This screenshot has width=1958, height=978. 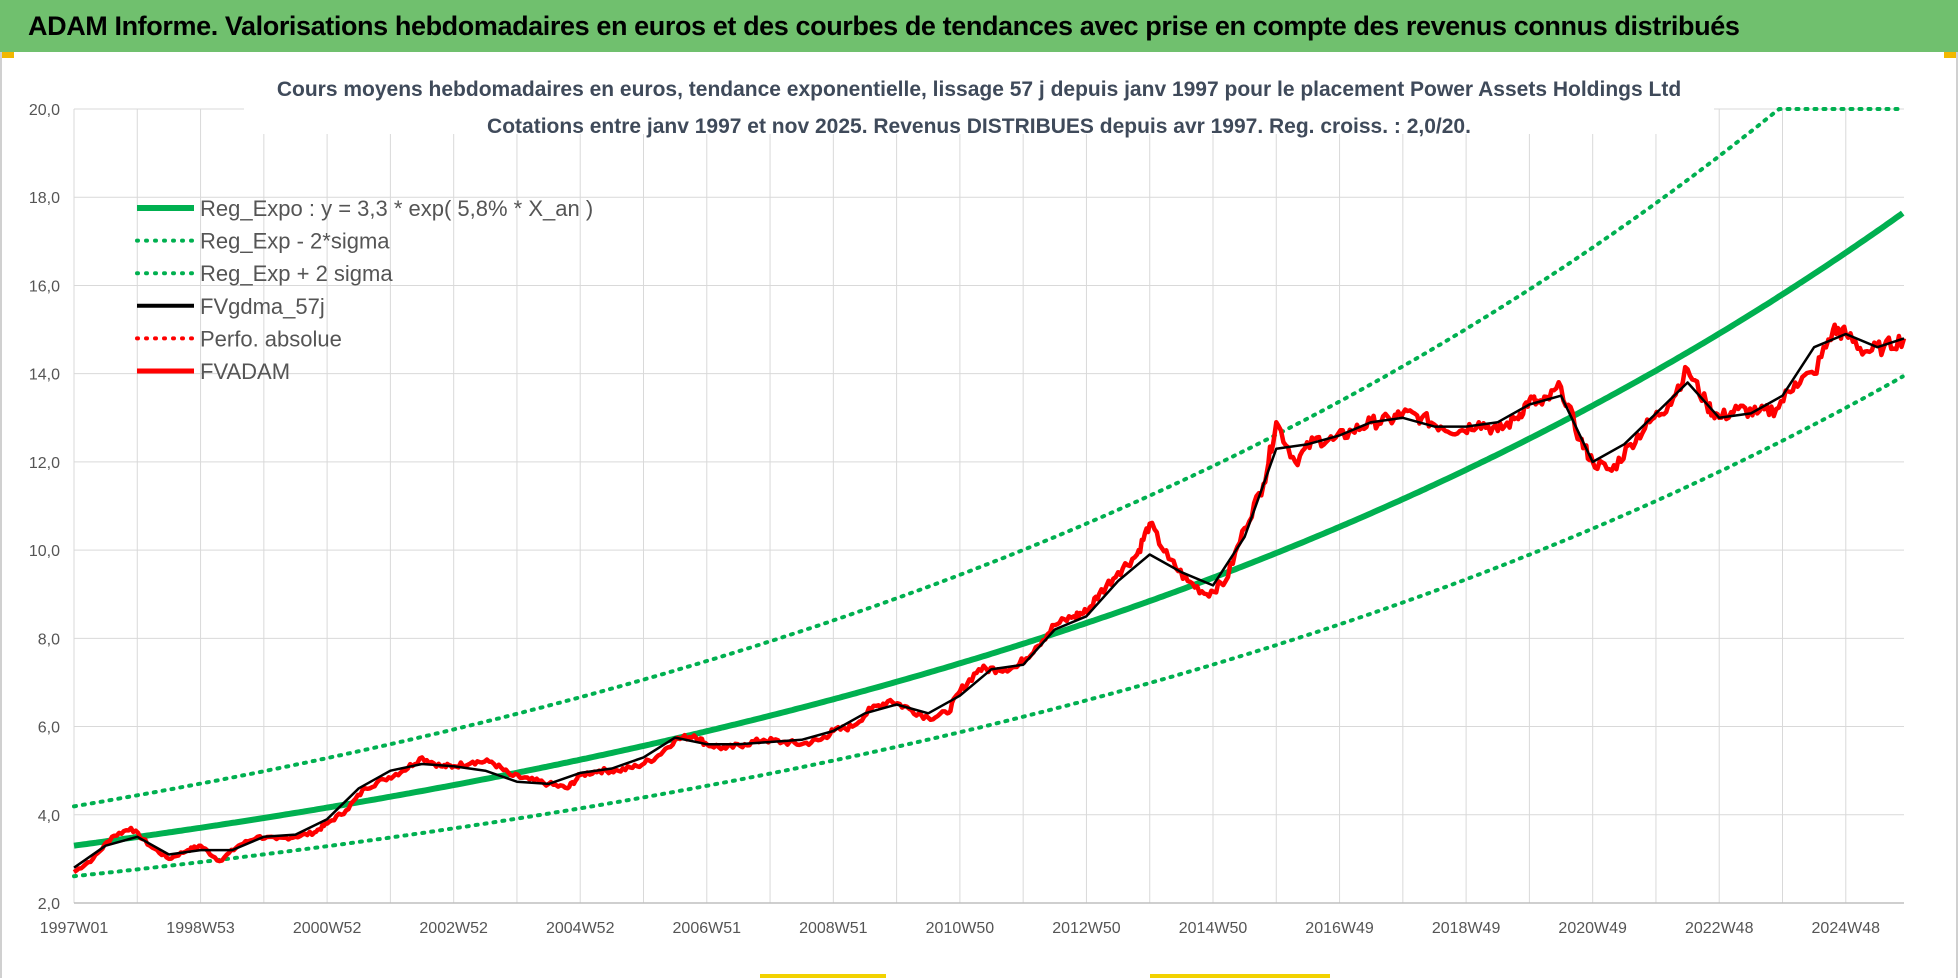 What do you see at coordinates (960, 928) in the screenshot?
I see `x-tick-label: 2010W50` at bounding box center [960, 928].